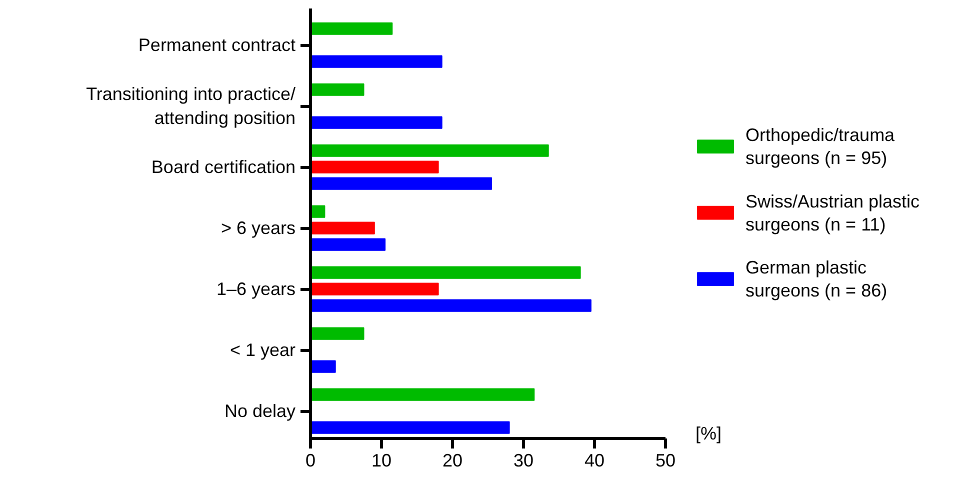  What do you see at coordinates (817, 279) in the screenshot?
I see `legend-label: German plastic surgeons (n = 86)` at bounding box center [817, 279].